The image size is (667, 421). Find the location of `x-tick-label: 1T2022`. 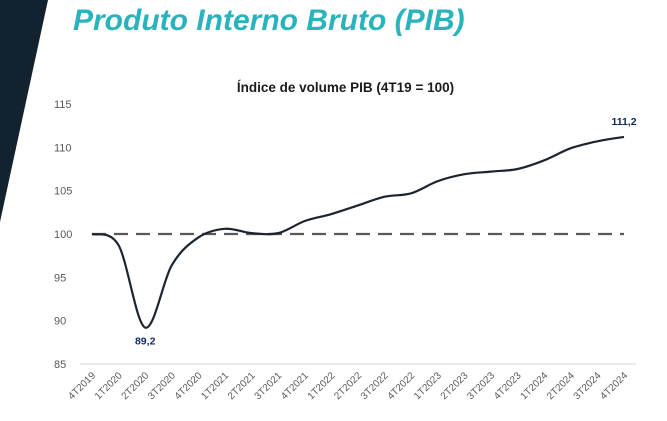

x-tick-label: 1T2022 is located at coordinates (322, 386).